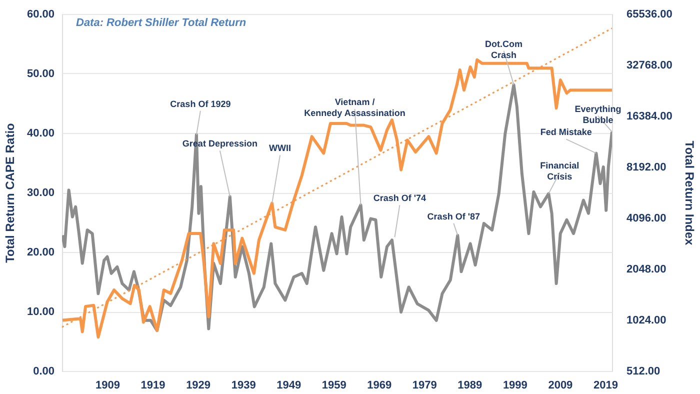 The image size is (700, 394). I want to click on y2-tick-label: 16384.00, so click(649, 116).